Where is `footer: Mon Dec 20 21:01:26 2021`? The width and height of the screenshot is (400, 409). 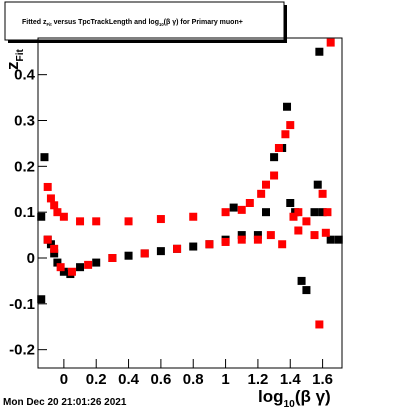
footer: Mon Dec 20 21:01:26 2021 is located at coordinates (65, 402).